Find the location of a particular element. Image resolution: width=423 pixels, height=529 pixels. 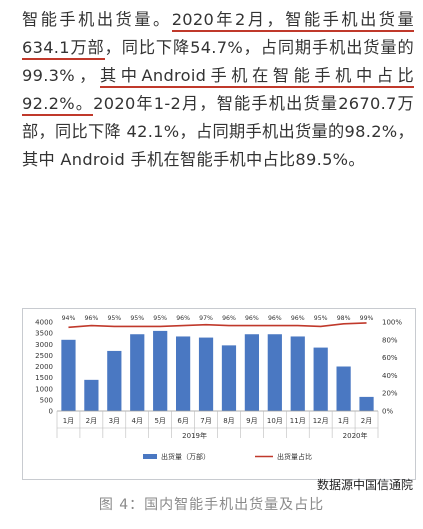

x-tick-label: 3月 is located at coordinates (114, 421).